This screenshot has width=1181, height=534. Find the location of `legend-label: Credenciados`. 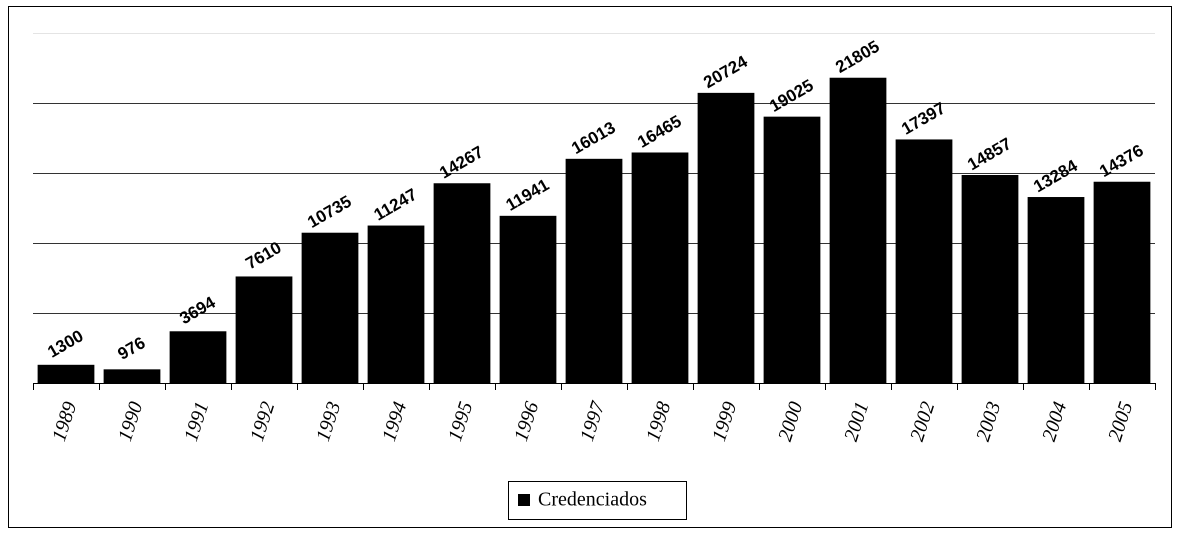

legend-label: Credenciados is located at coordinates (592, 500).